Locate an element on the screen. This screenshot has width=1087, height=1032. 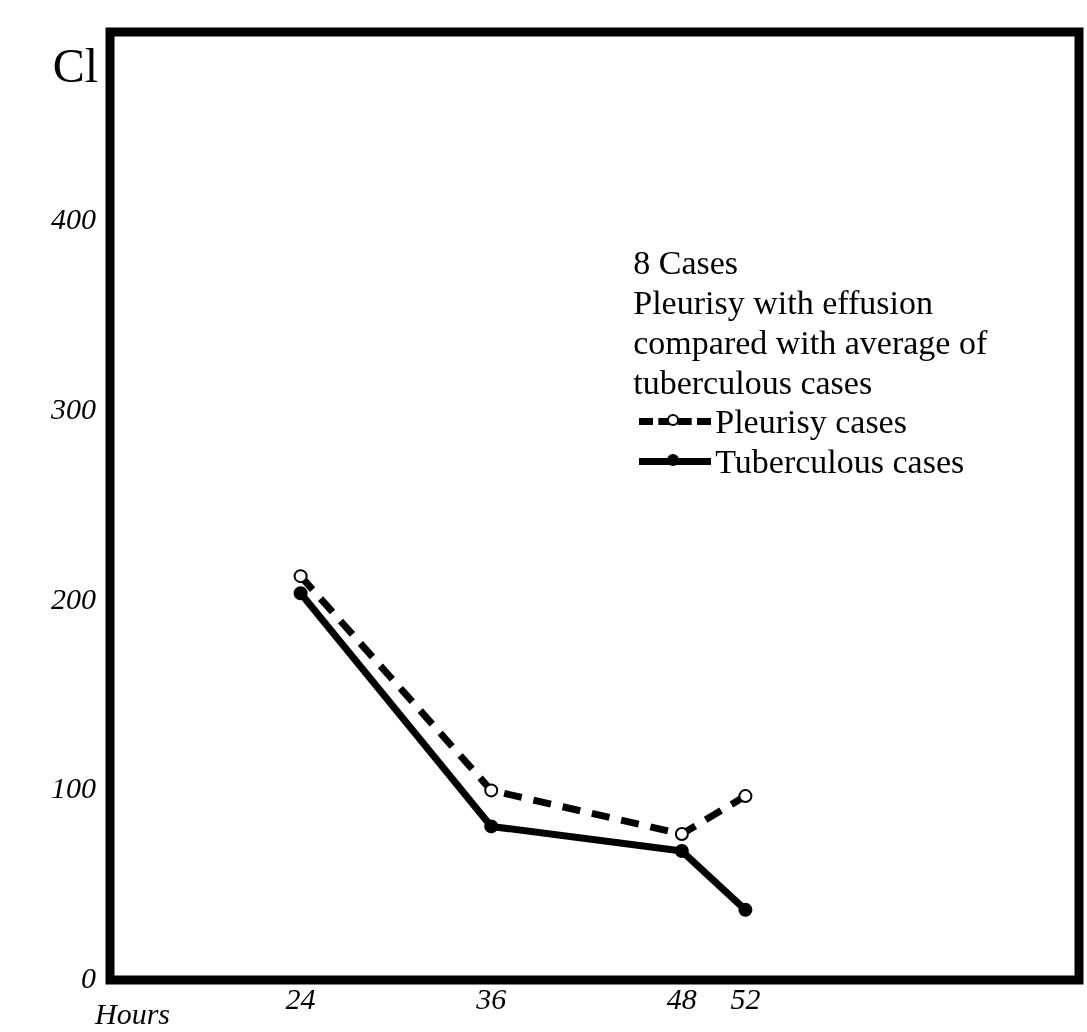
text: 8 Cases is located at coordinates (686, 262).